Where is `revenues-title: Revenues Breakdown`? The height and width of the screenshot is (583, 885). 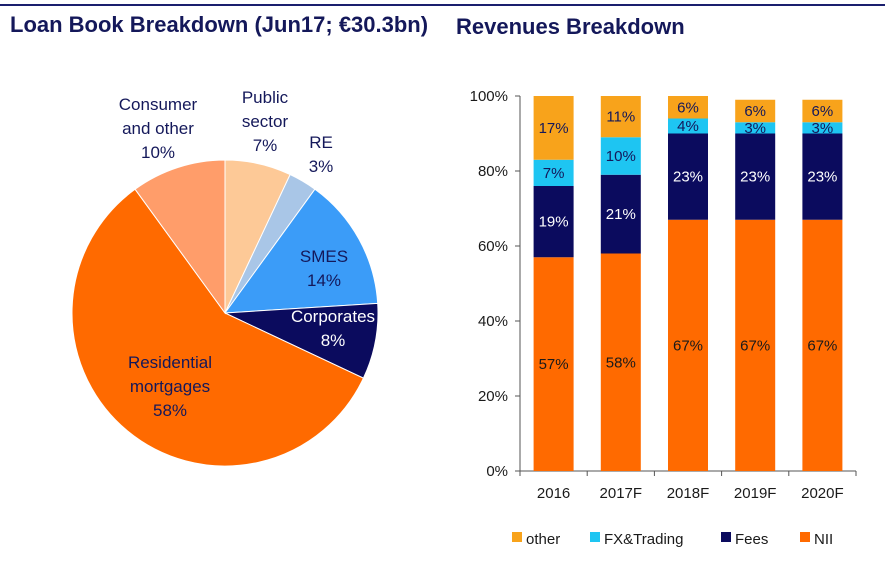 revenues-title: Revenues Breakdown is located at coordinates (570, 26).